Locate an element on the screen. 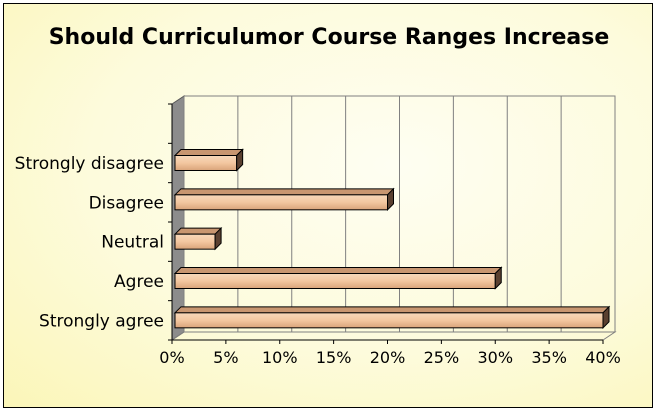 The height and width of the screenshot is (416, 658). category-label: Disagree is located at coordinates (126, 203).